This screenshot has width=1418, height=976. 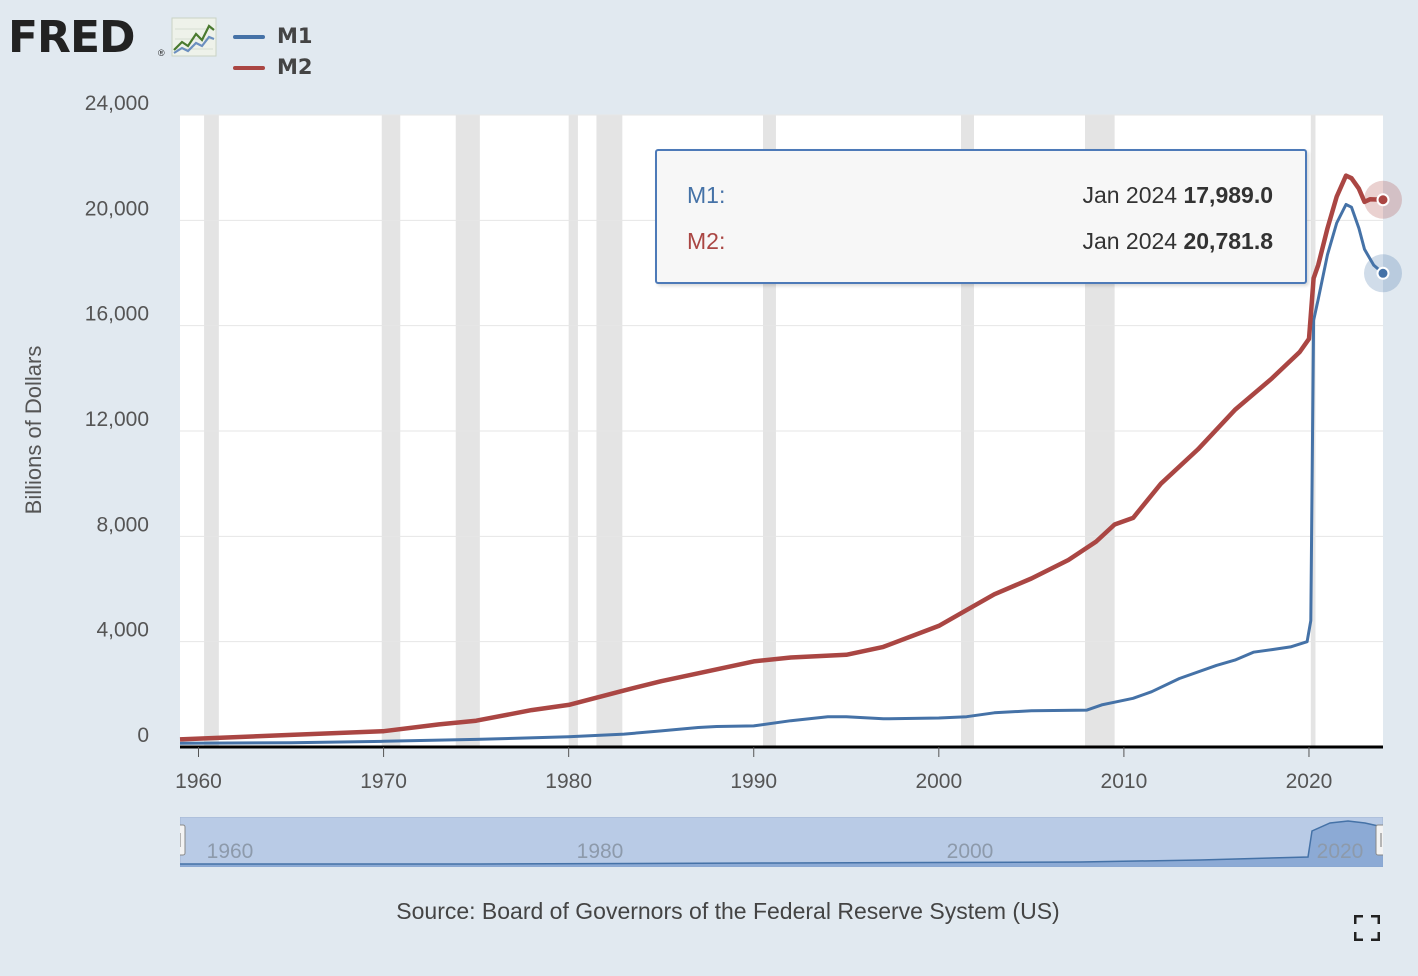 I want to click on x-tick-label: 1990, so click(x=753, y=781).